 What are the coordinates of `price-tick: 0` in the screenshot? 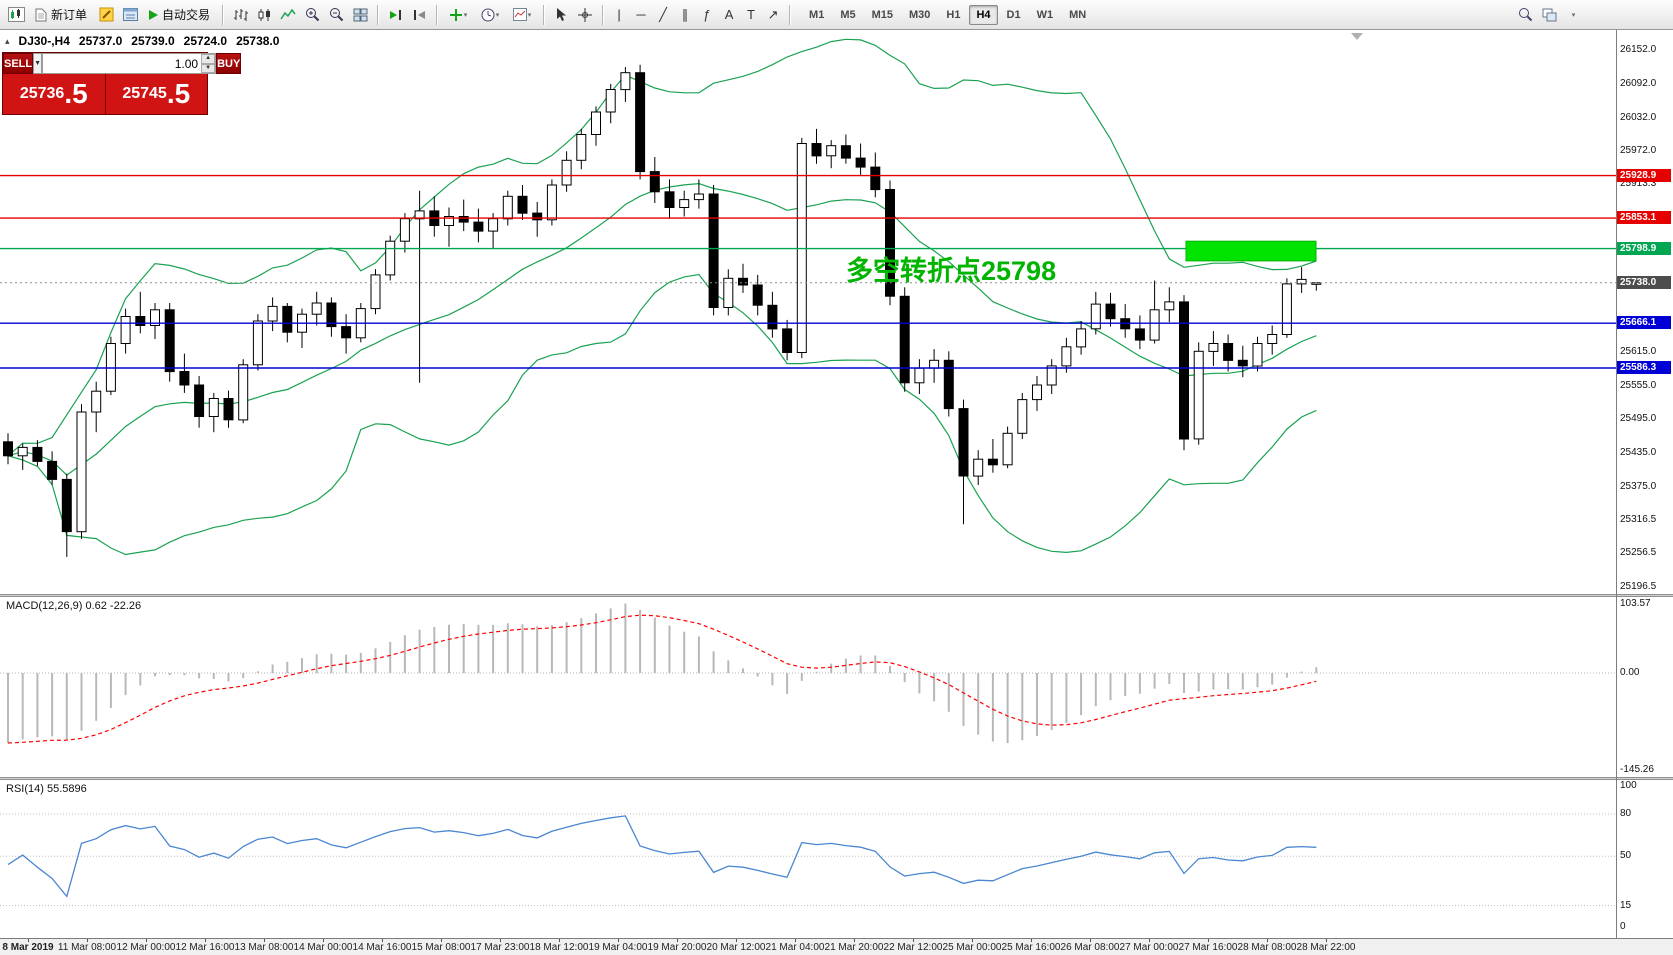 It's located at (1623, 926).